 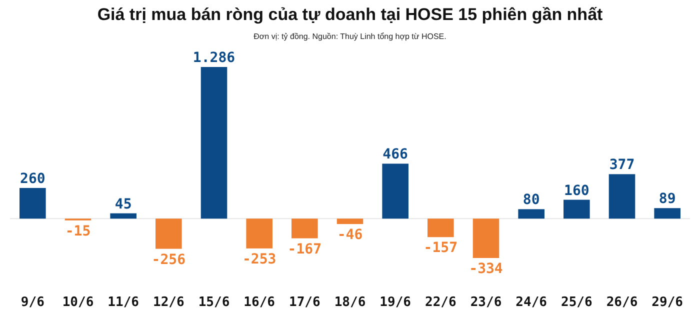 I want to click on data-label: 377, so click(x=622, y=165).